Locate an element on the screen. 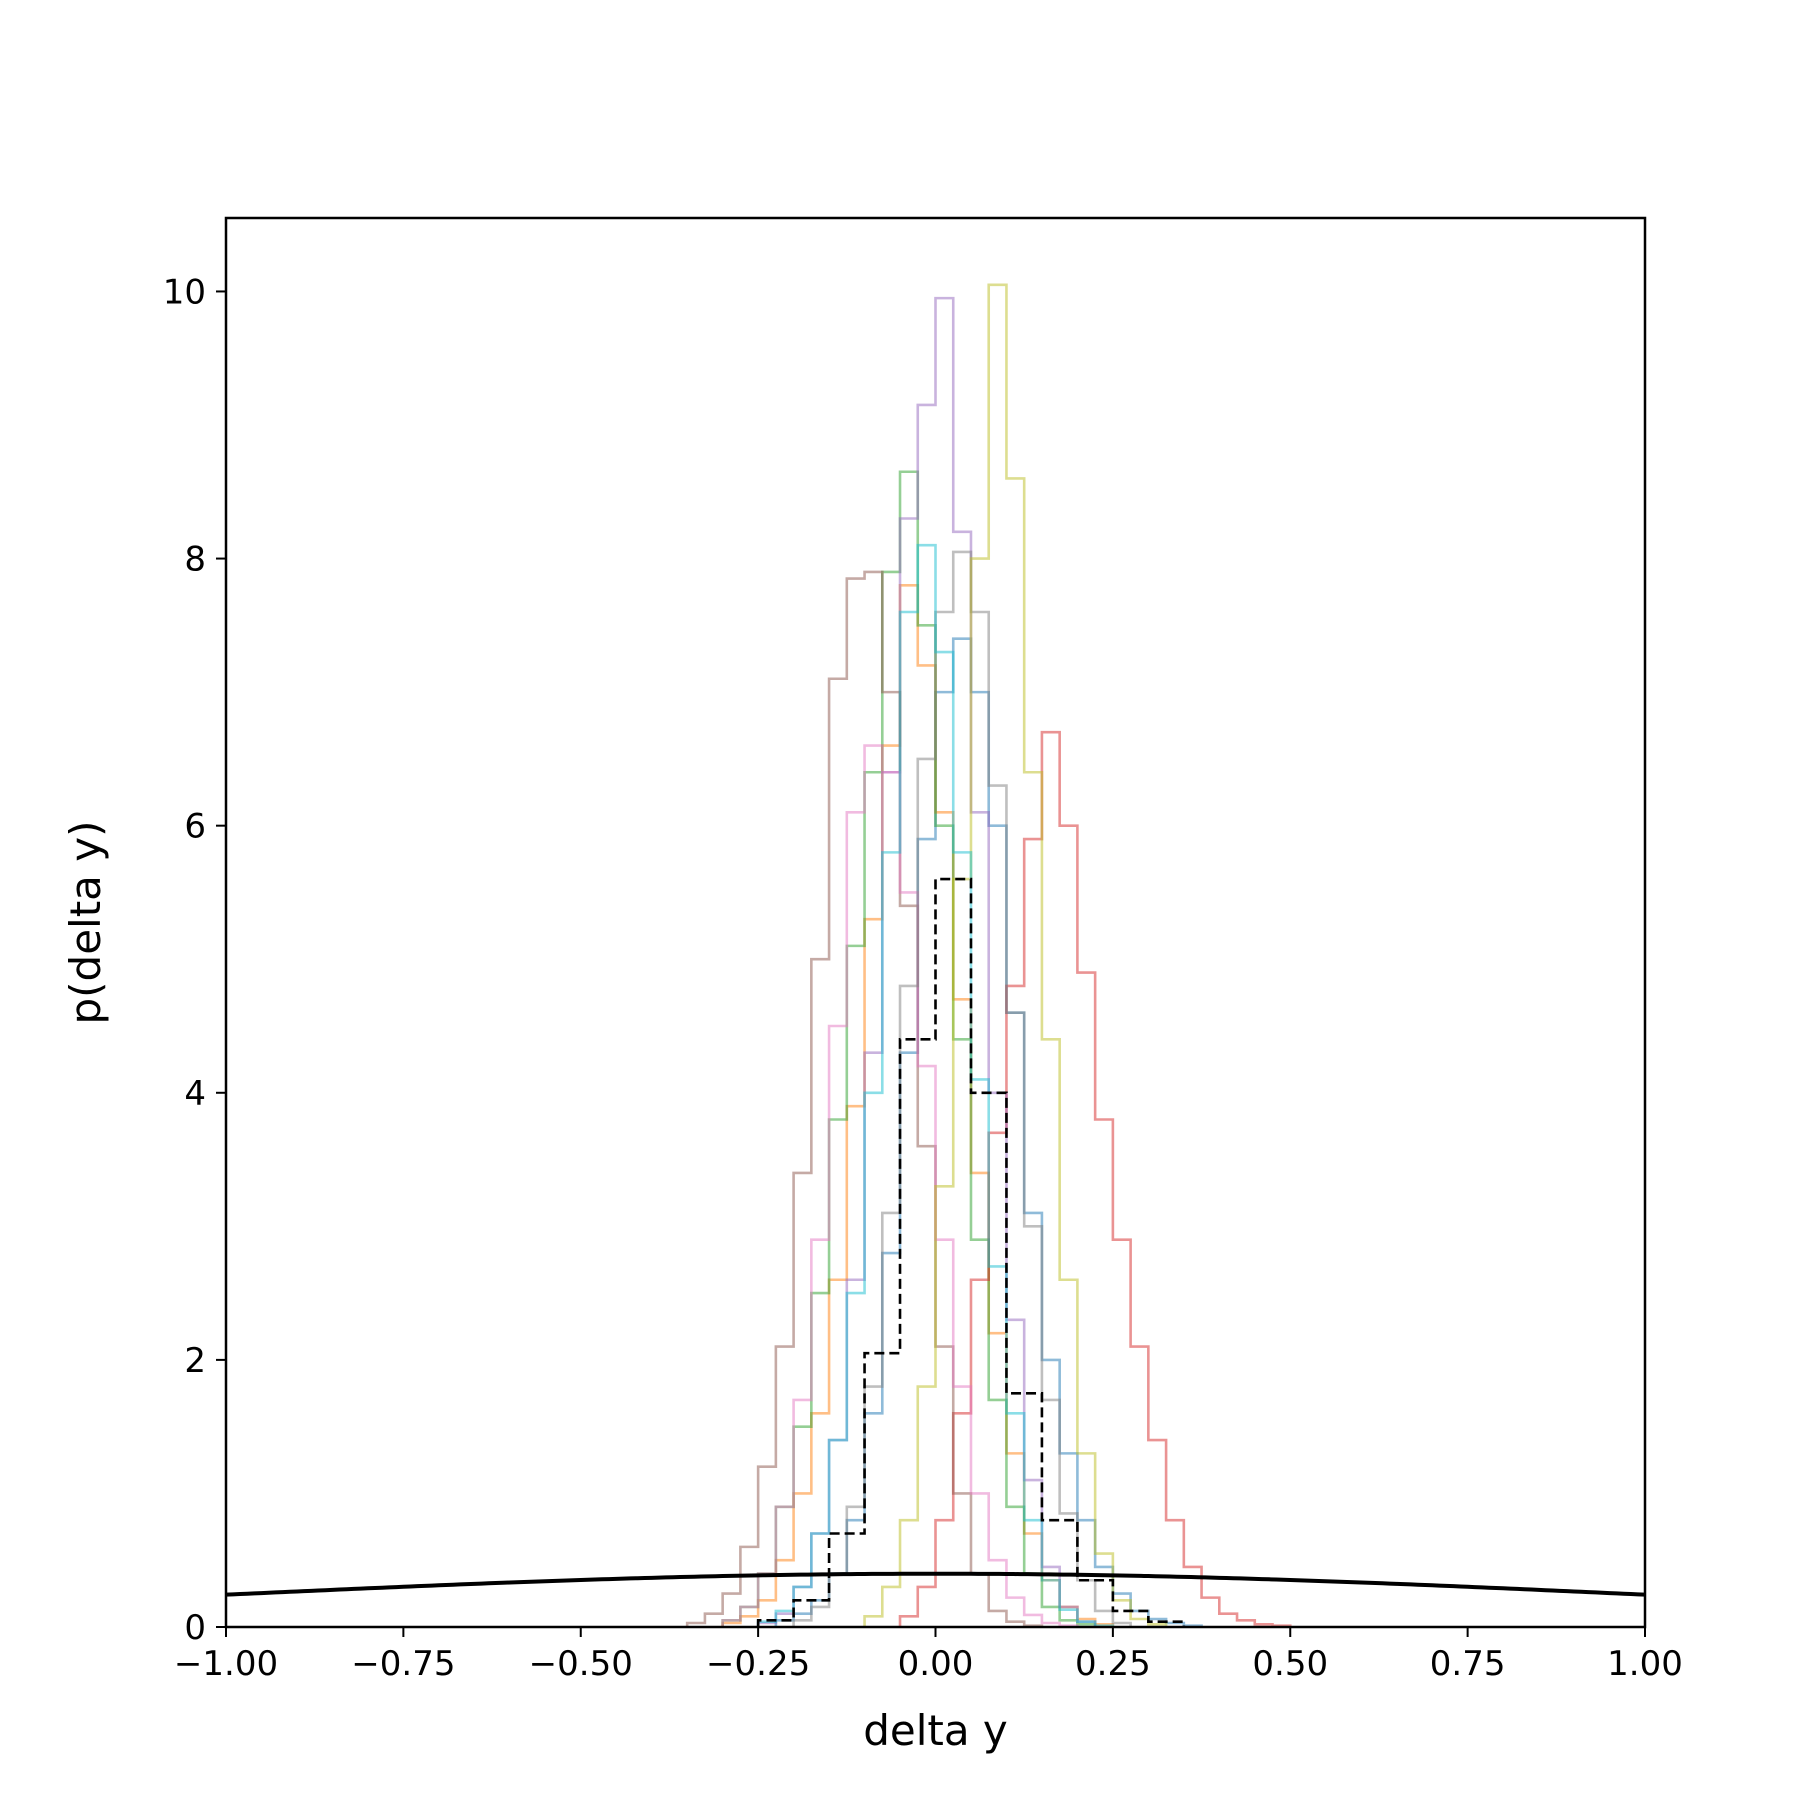 The width and height of the screenshot is (1800, 1800). y-tick-label: 6 is located at coordinates (195, 827).